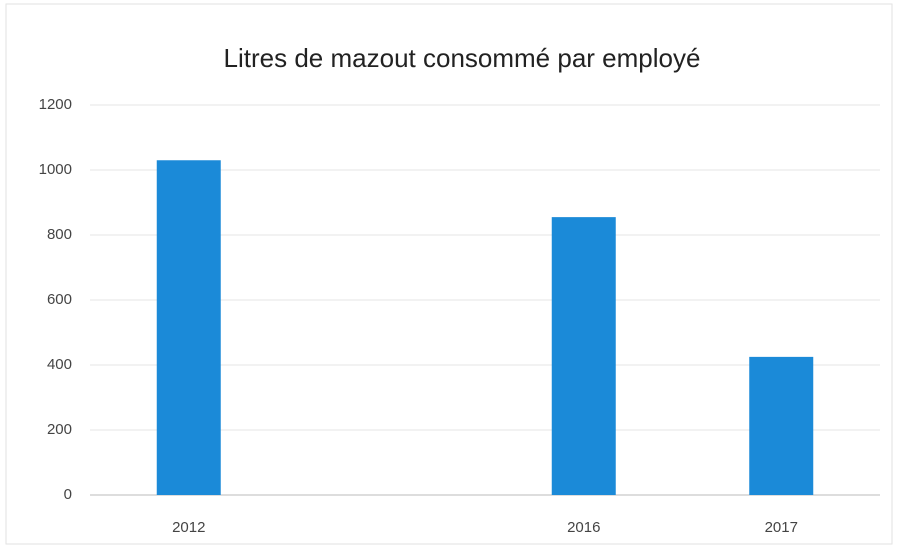  Describe the element at coordinates (59, 234) in the screenshot. I see `y-tick-label: 800` at that location.